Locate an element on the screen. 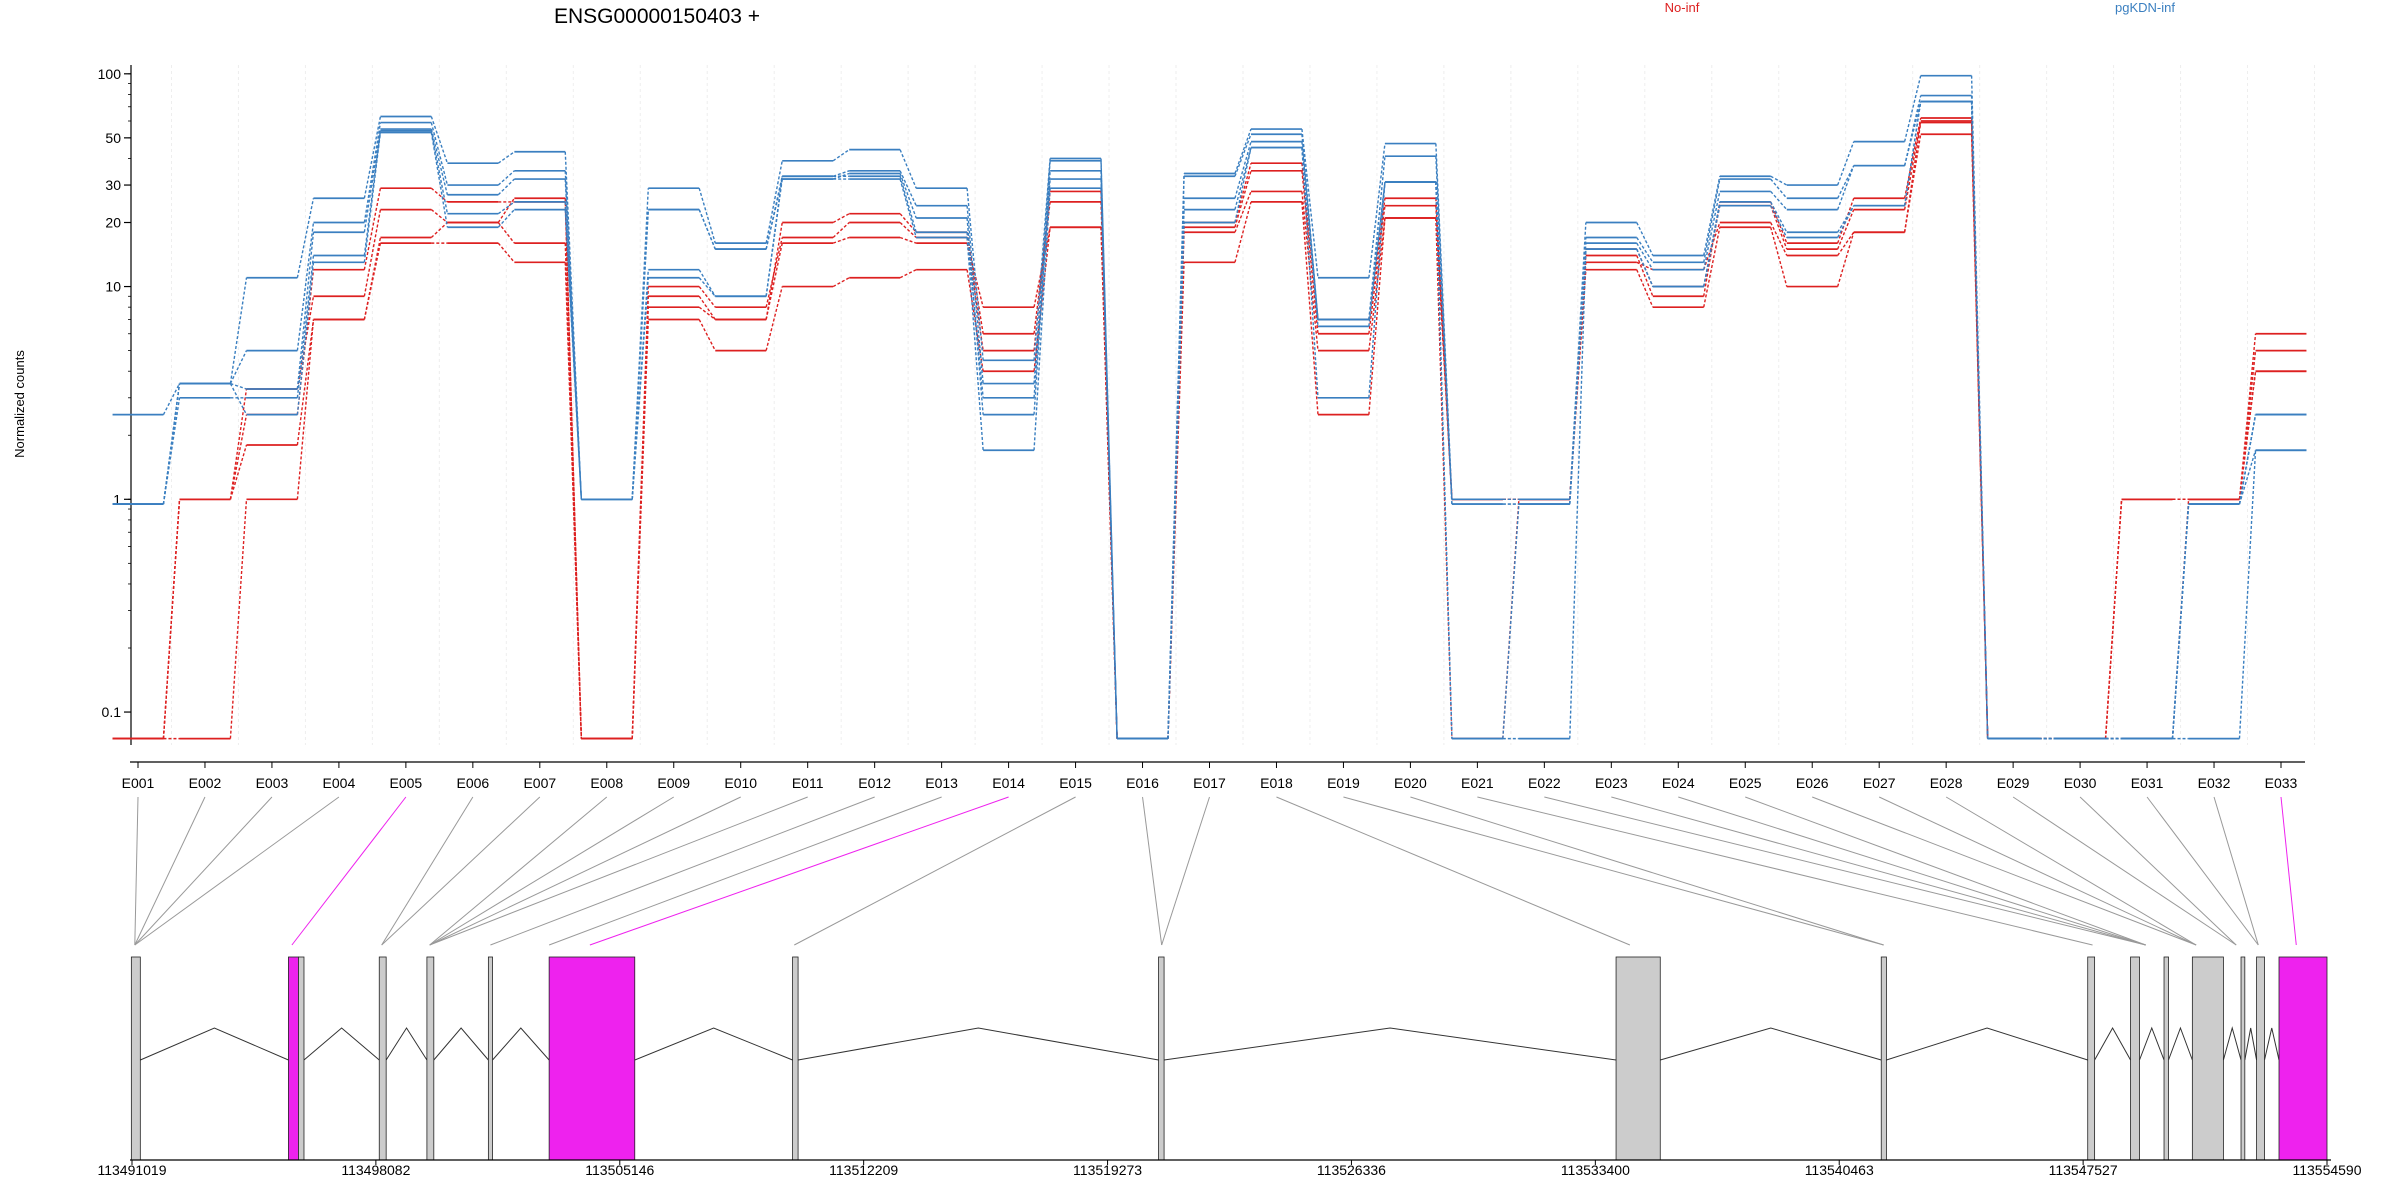 This screenshot has height=1200, width=2400. chart-title: ENSG00000150403 + is located at coordinates (657, 16).